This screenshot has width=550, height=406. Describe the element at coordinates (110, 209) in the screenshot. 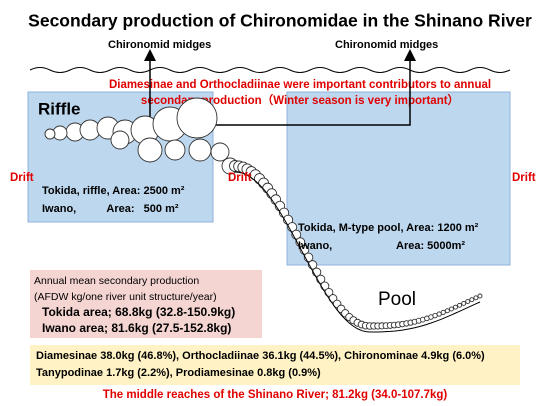

I see `riffle-line: Iwano, Area: 500 m²` at that location.